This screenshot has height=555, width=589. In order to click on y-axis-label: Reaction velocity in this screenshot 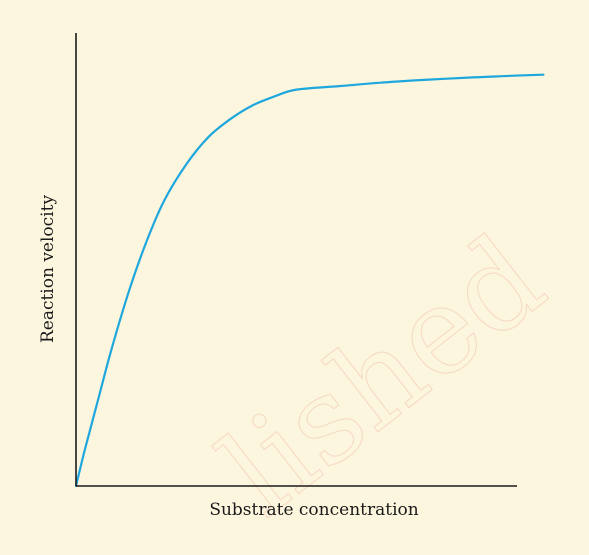, I will do `click(48, 269)`.